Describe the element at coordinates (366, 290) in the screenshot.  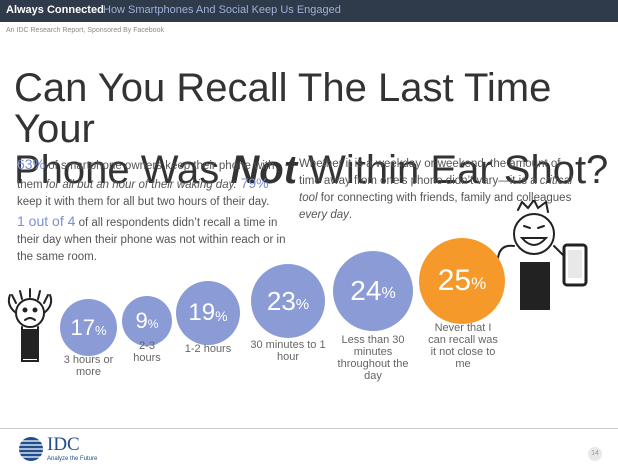
I see `stat-value: 24` at that location.